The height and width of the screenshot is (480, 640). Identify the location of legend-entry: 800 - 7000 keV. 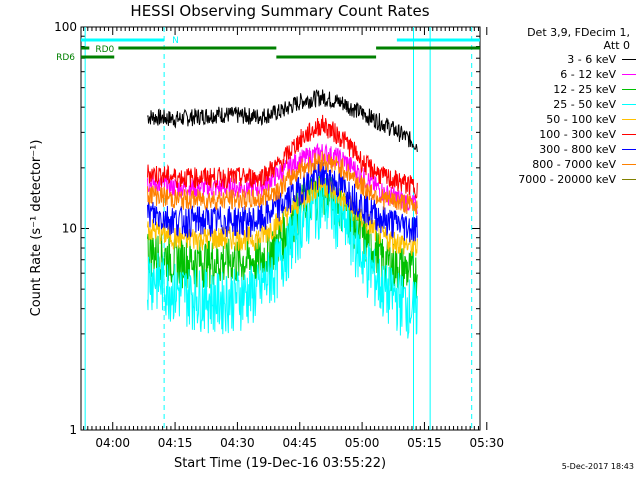
(566, 164).